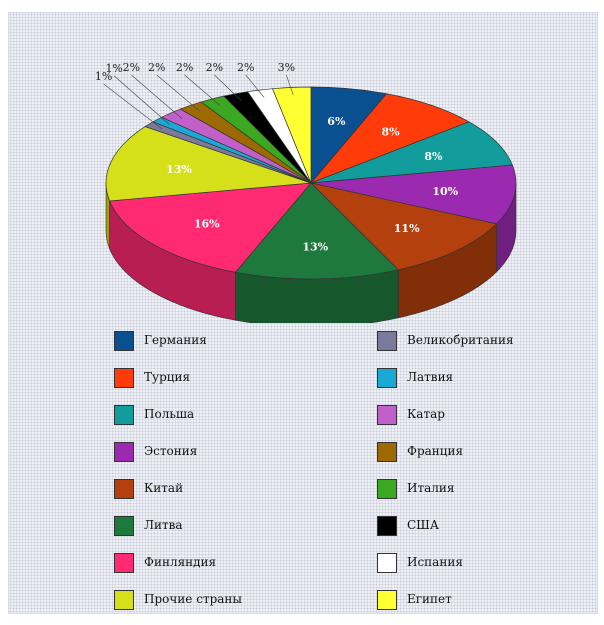  What do you see at coordinates (214, 453) in the screenshot?
I see `legend-item: Эстония` at bounding box center [214, 453].